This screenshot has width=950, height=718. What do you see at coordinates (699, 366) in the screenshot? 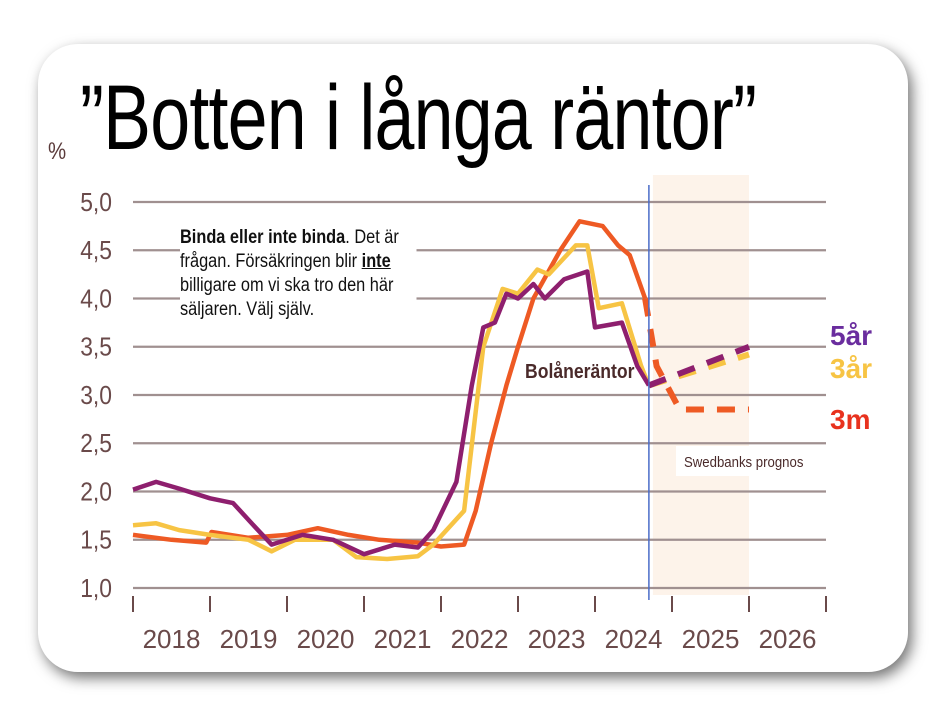
I see `forecast-line-5år` at bounding box center [699, 366].